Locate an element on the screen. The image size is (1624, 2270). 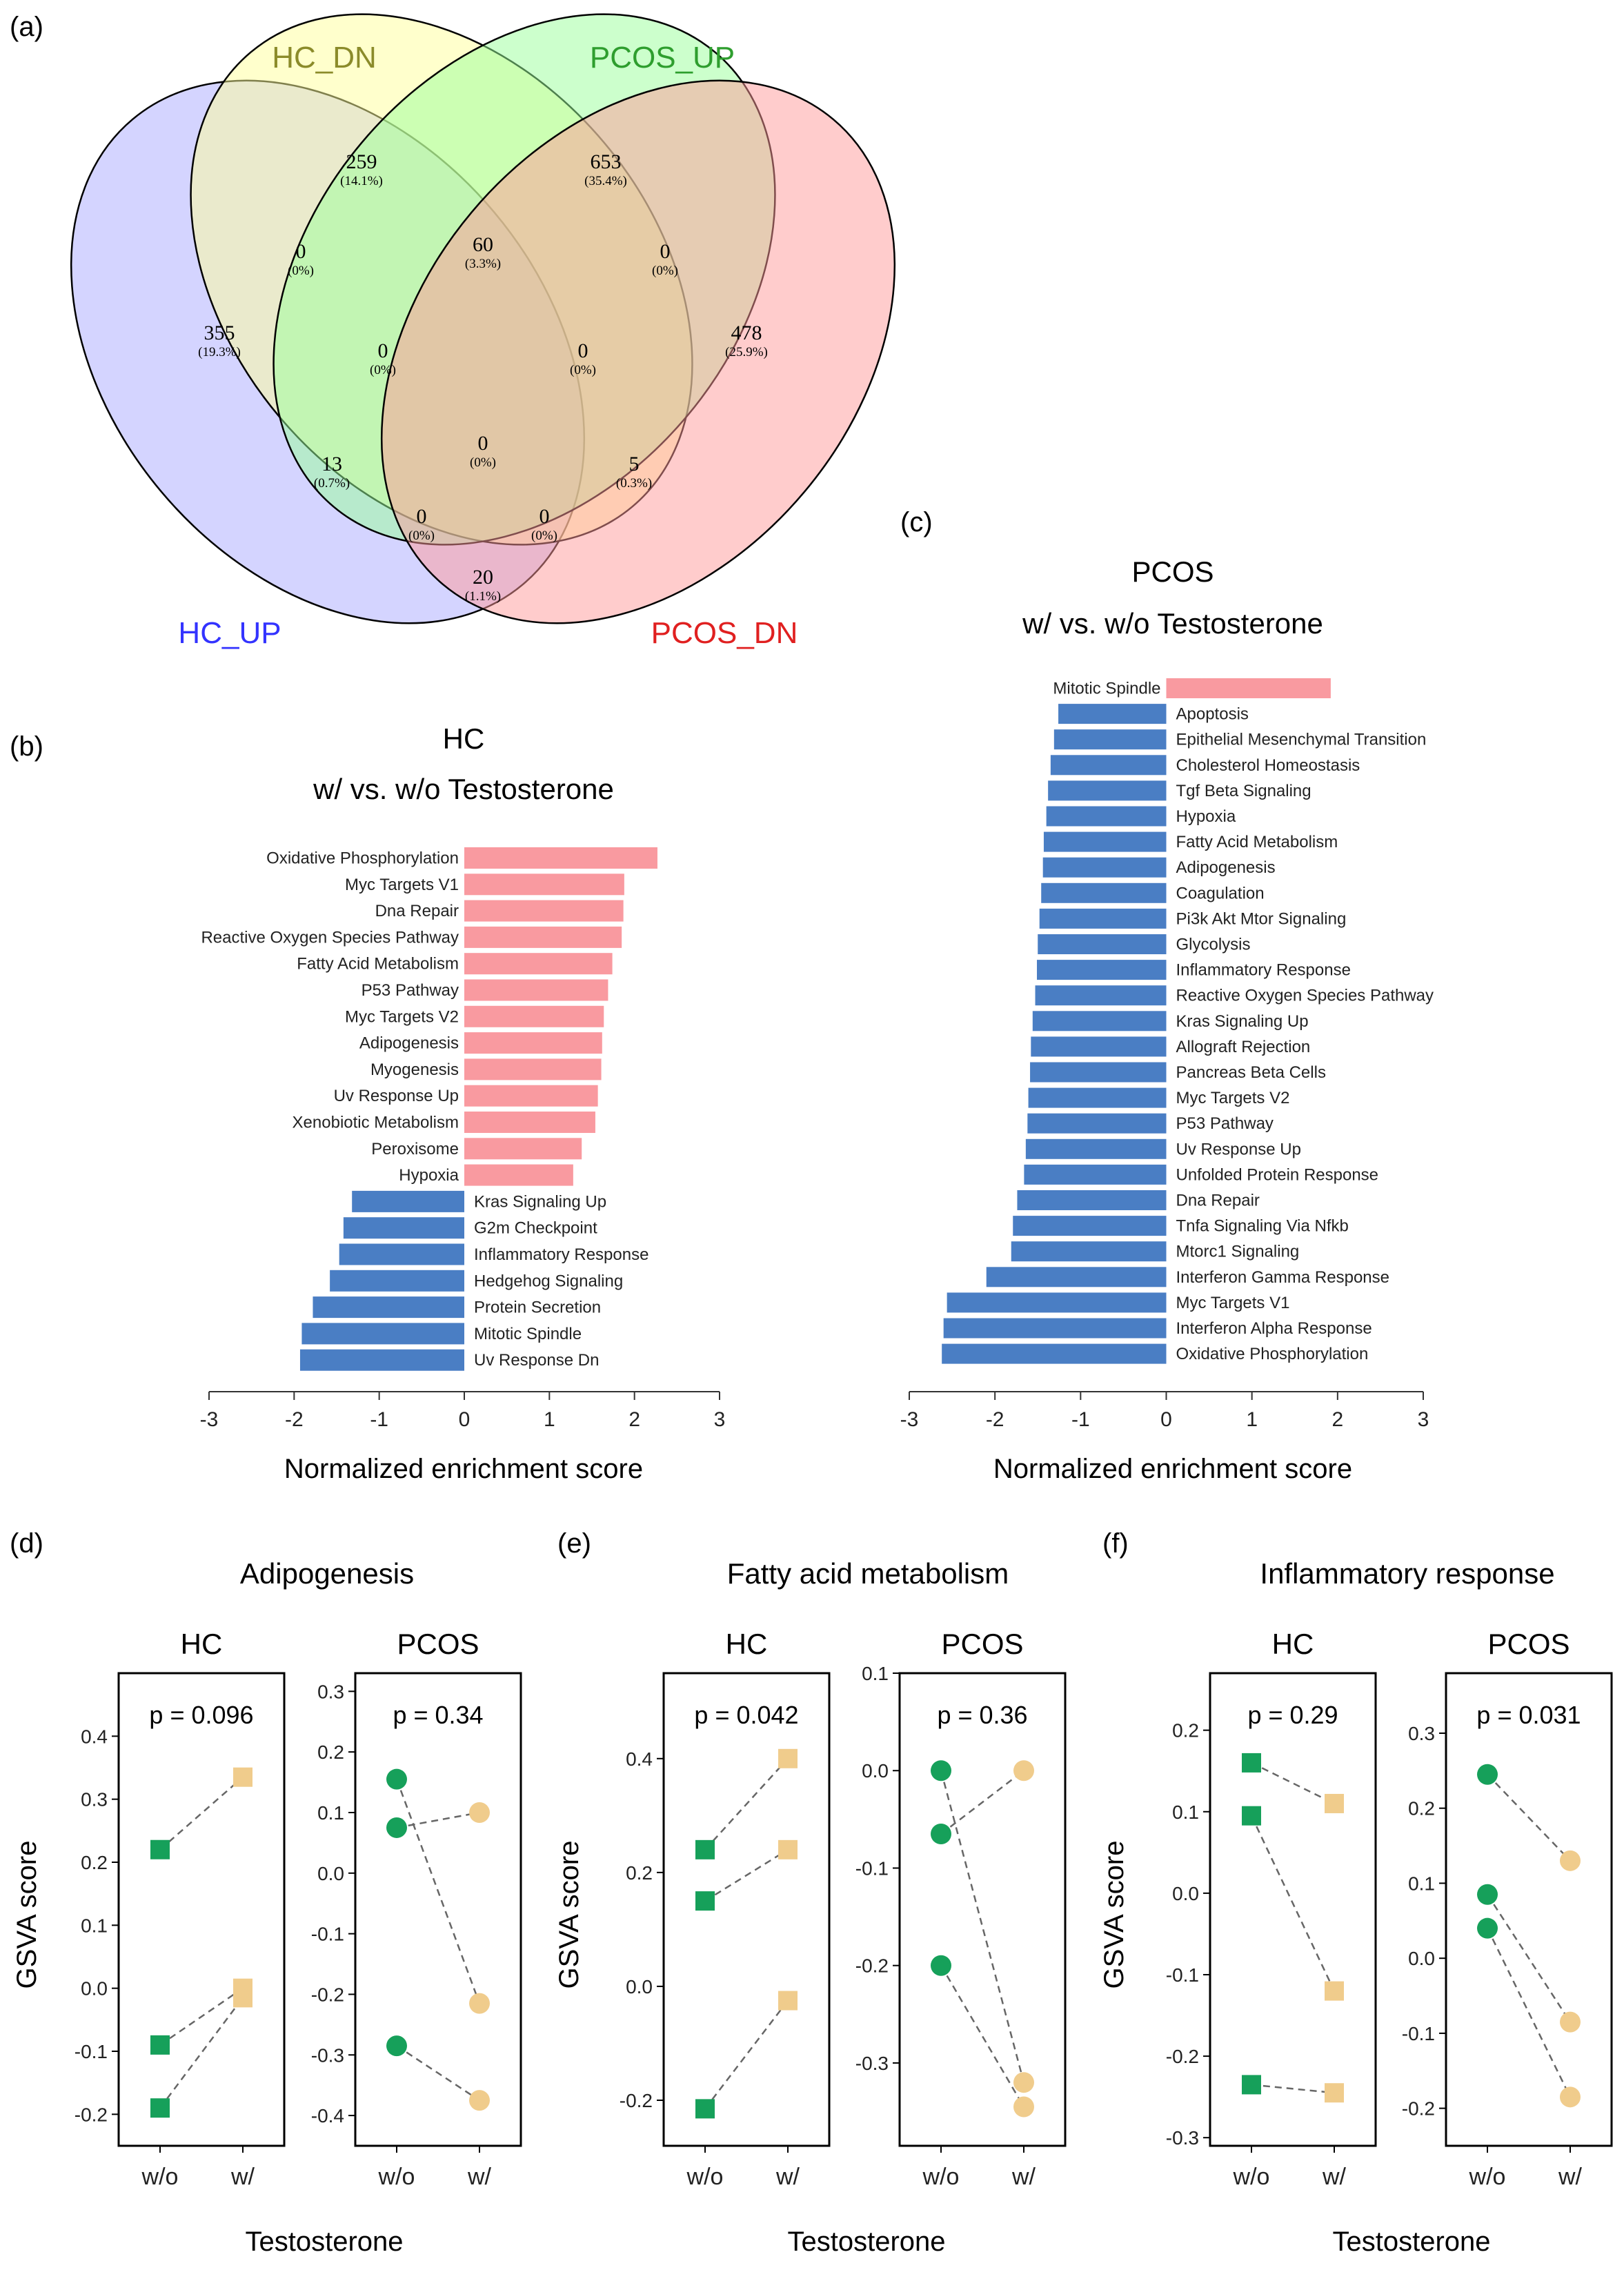
venn-pct: (14.1%) is located at coordinates (362, 181).